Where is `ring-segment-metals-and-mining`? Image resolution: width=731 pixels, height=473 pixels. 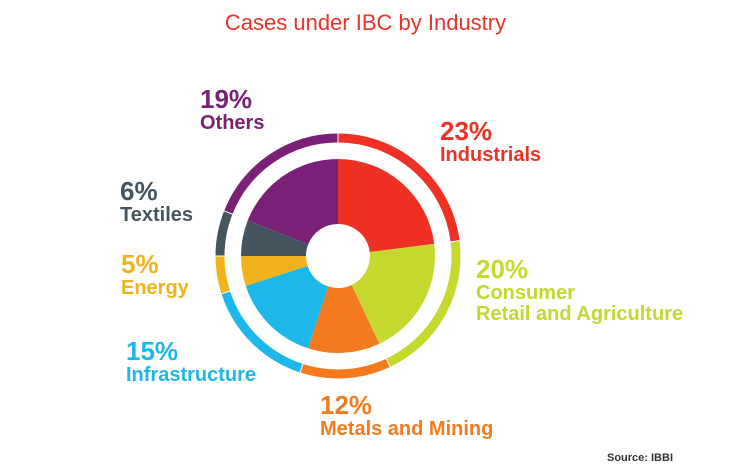 ring-segment-metals-and-mining is located at coordinates (345, 368).